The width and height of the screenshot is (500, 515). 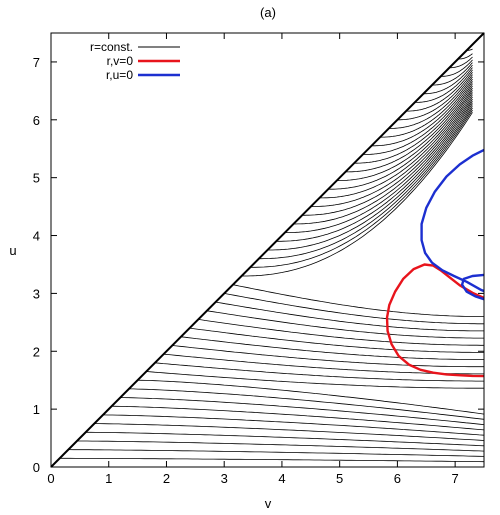 I want to click on y-tick-label: 7, so click(x=36, y=62).